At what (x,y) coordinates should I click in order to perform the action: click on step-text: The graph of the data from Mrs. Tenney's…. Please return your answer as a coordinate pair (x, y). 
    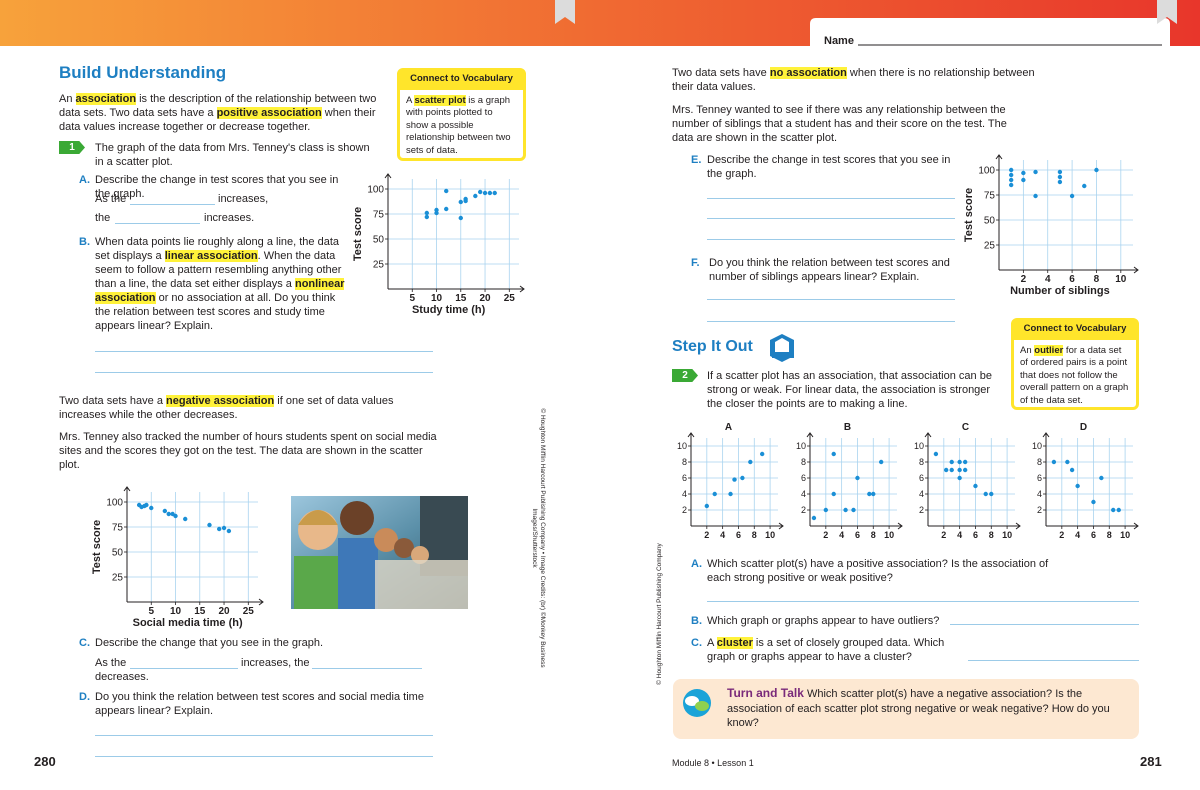
    Looking at the image, I should click on (232, 155).